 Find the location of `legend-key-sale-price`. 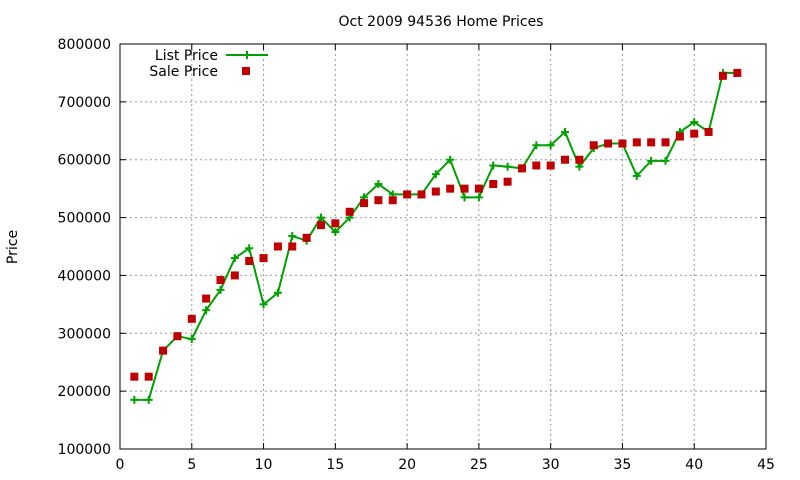

legend-key-sale-price is located at coordinates (246, 71).